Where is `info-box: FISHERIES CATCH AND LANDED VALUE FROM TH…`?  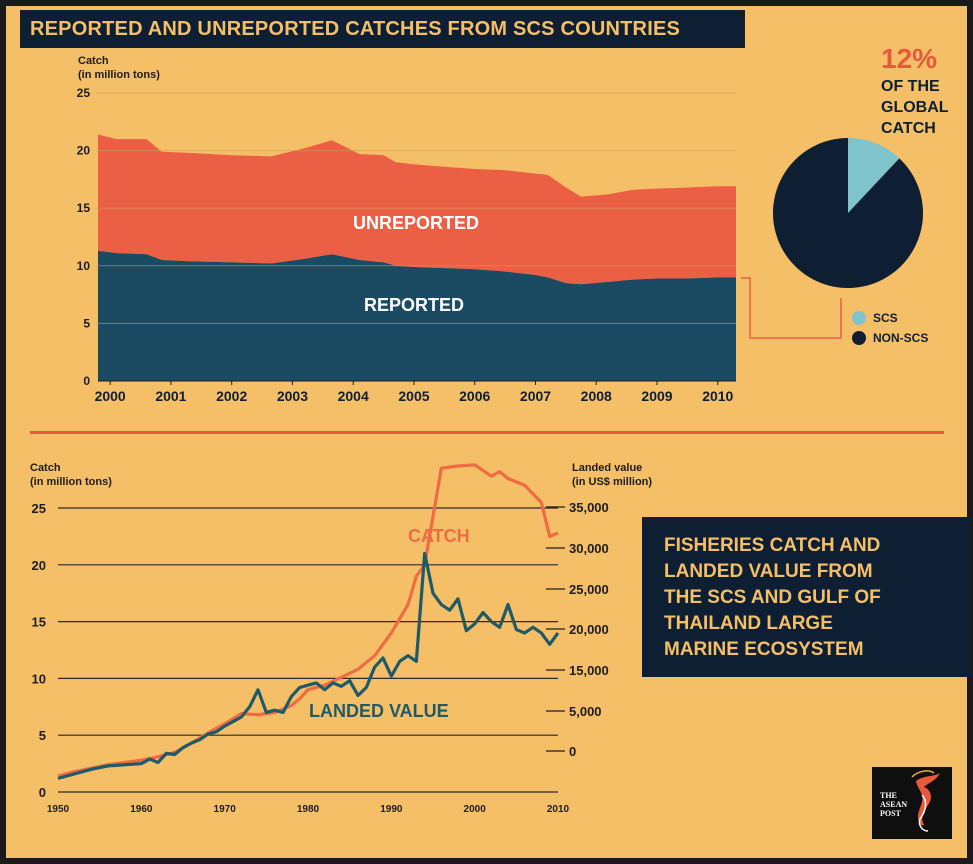 info-box: FISHERIES CATCH AND LANDED VALUE FROM TH… is located at coordinates (806, 597).